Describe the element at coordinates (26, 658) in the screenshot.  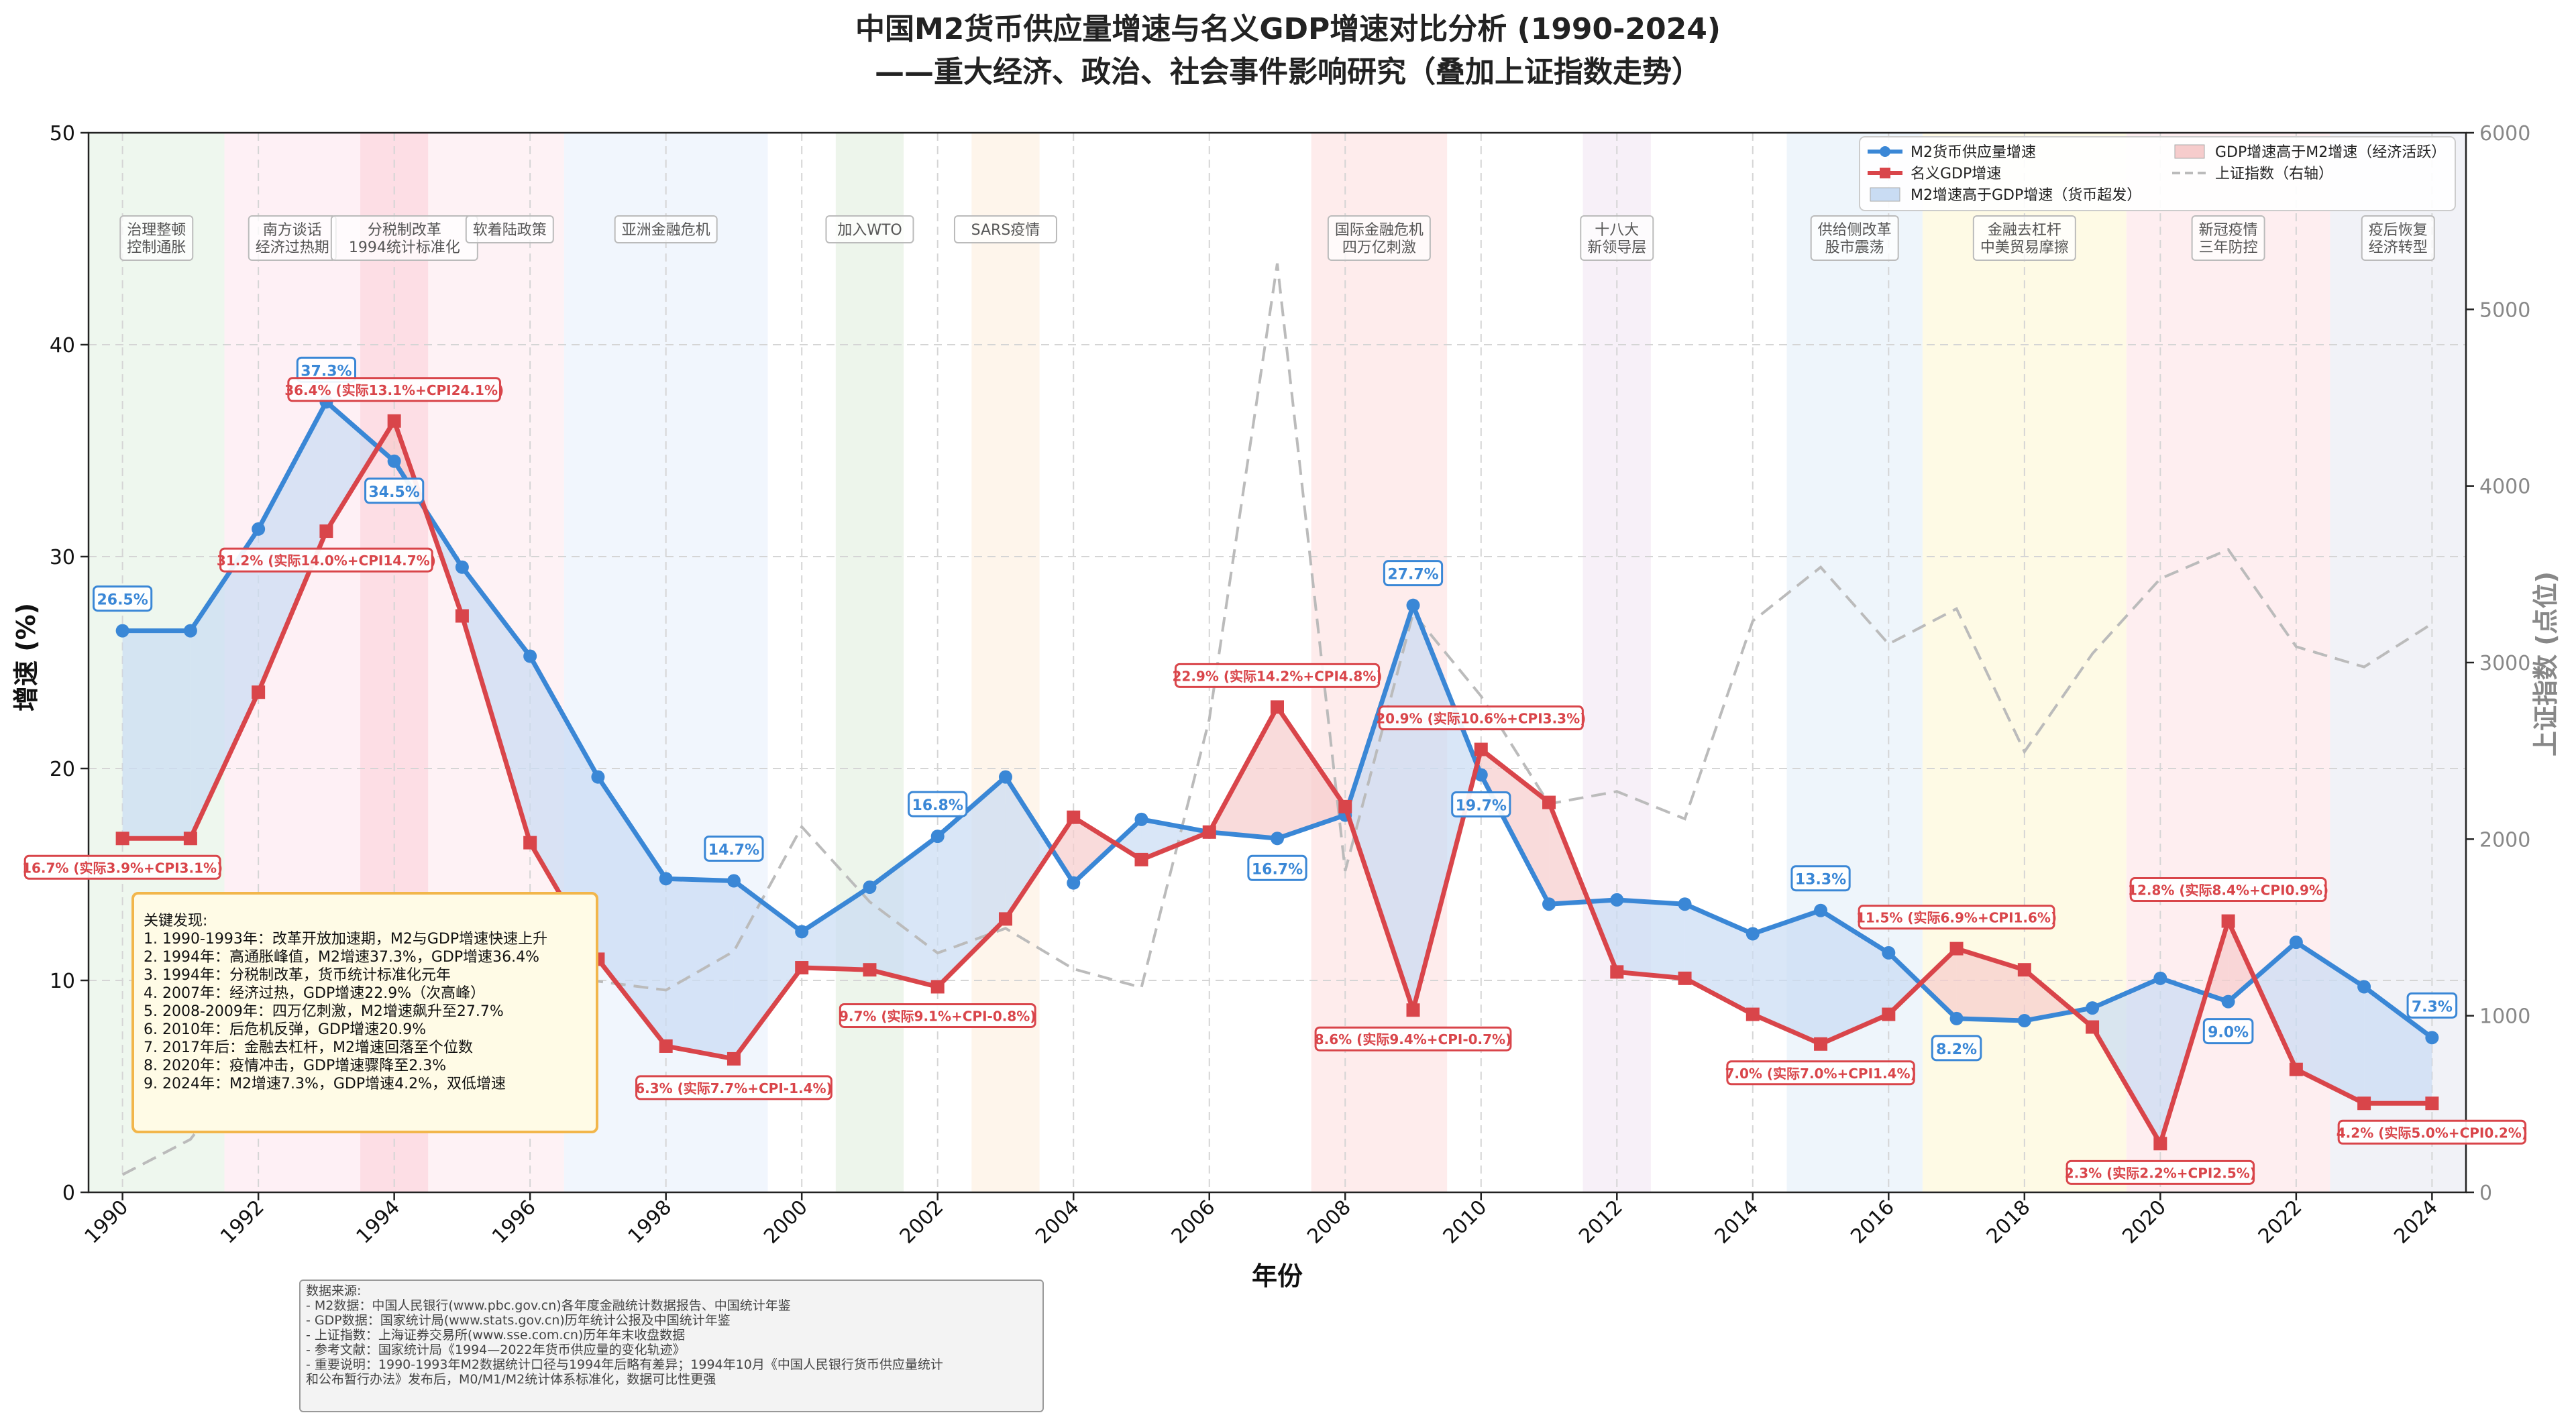
I see `y-axis-label: 增速 (%)` at that location.